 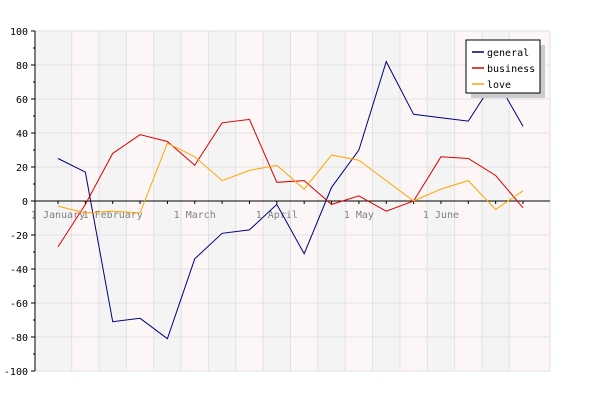 What do you see at coordinates (22, 134) in the screenshot?
I see `y-tick-label: 40` at bounding box center [22, 134].